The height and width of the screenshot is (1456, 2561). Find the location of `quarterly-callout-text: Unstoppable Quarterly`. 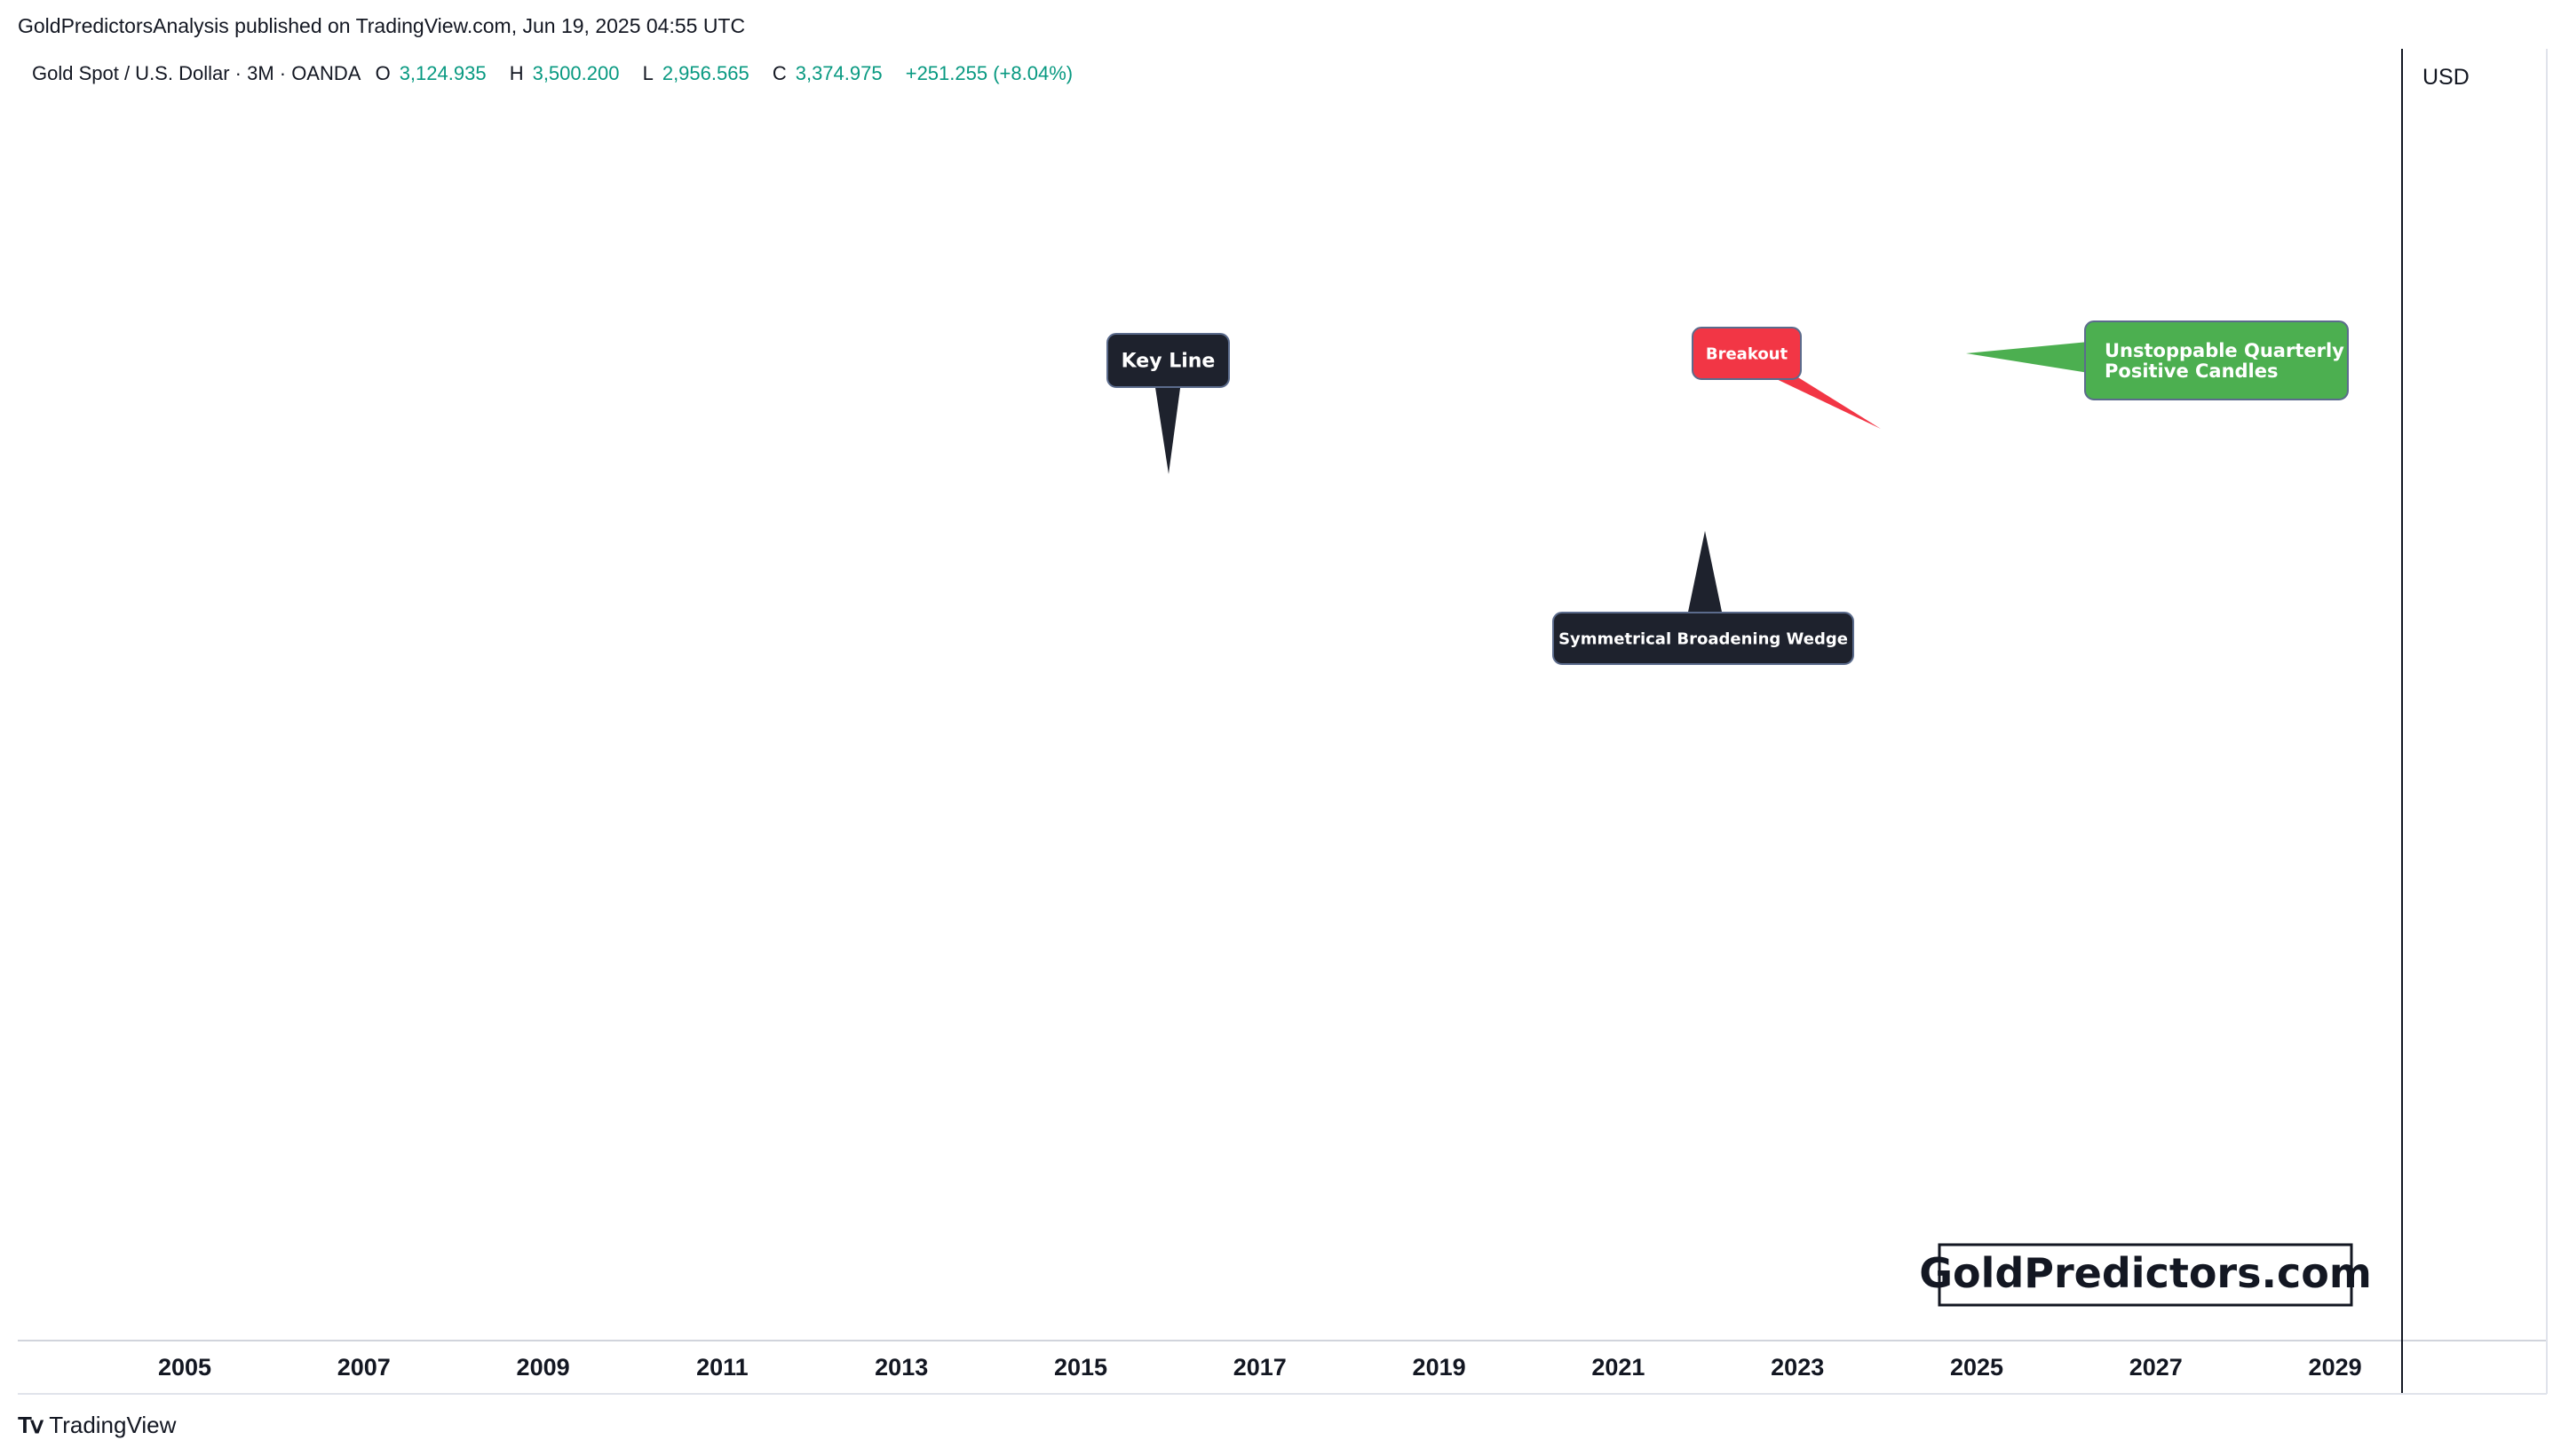

quarterly-callout-text: Unstoppable Quarterly is located at coordinates (2224, 350).